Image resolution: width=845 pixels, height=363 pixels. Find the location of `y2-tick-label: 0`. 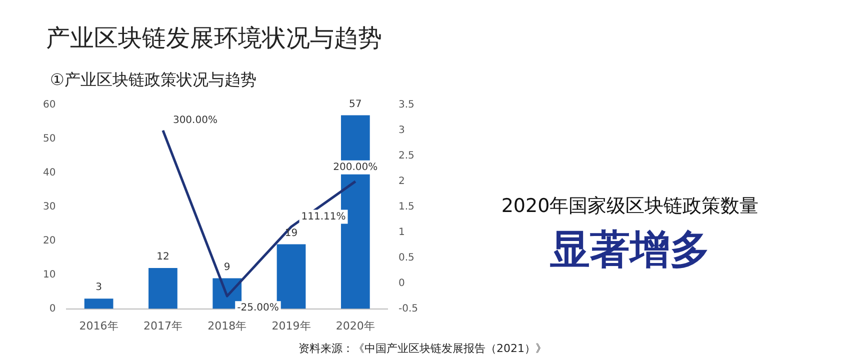

y2-tick-label: 0 is located at coordinates (401, 283).